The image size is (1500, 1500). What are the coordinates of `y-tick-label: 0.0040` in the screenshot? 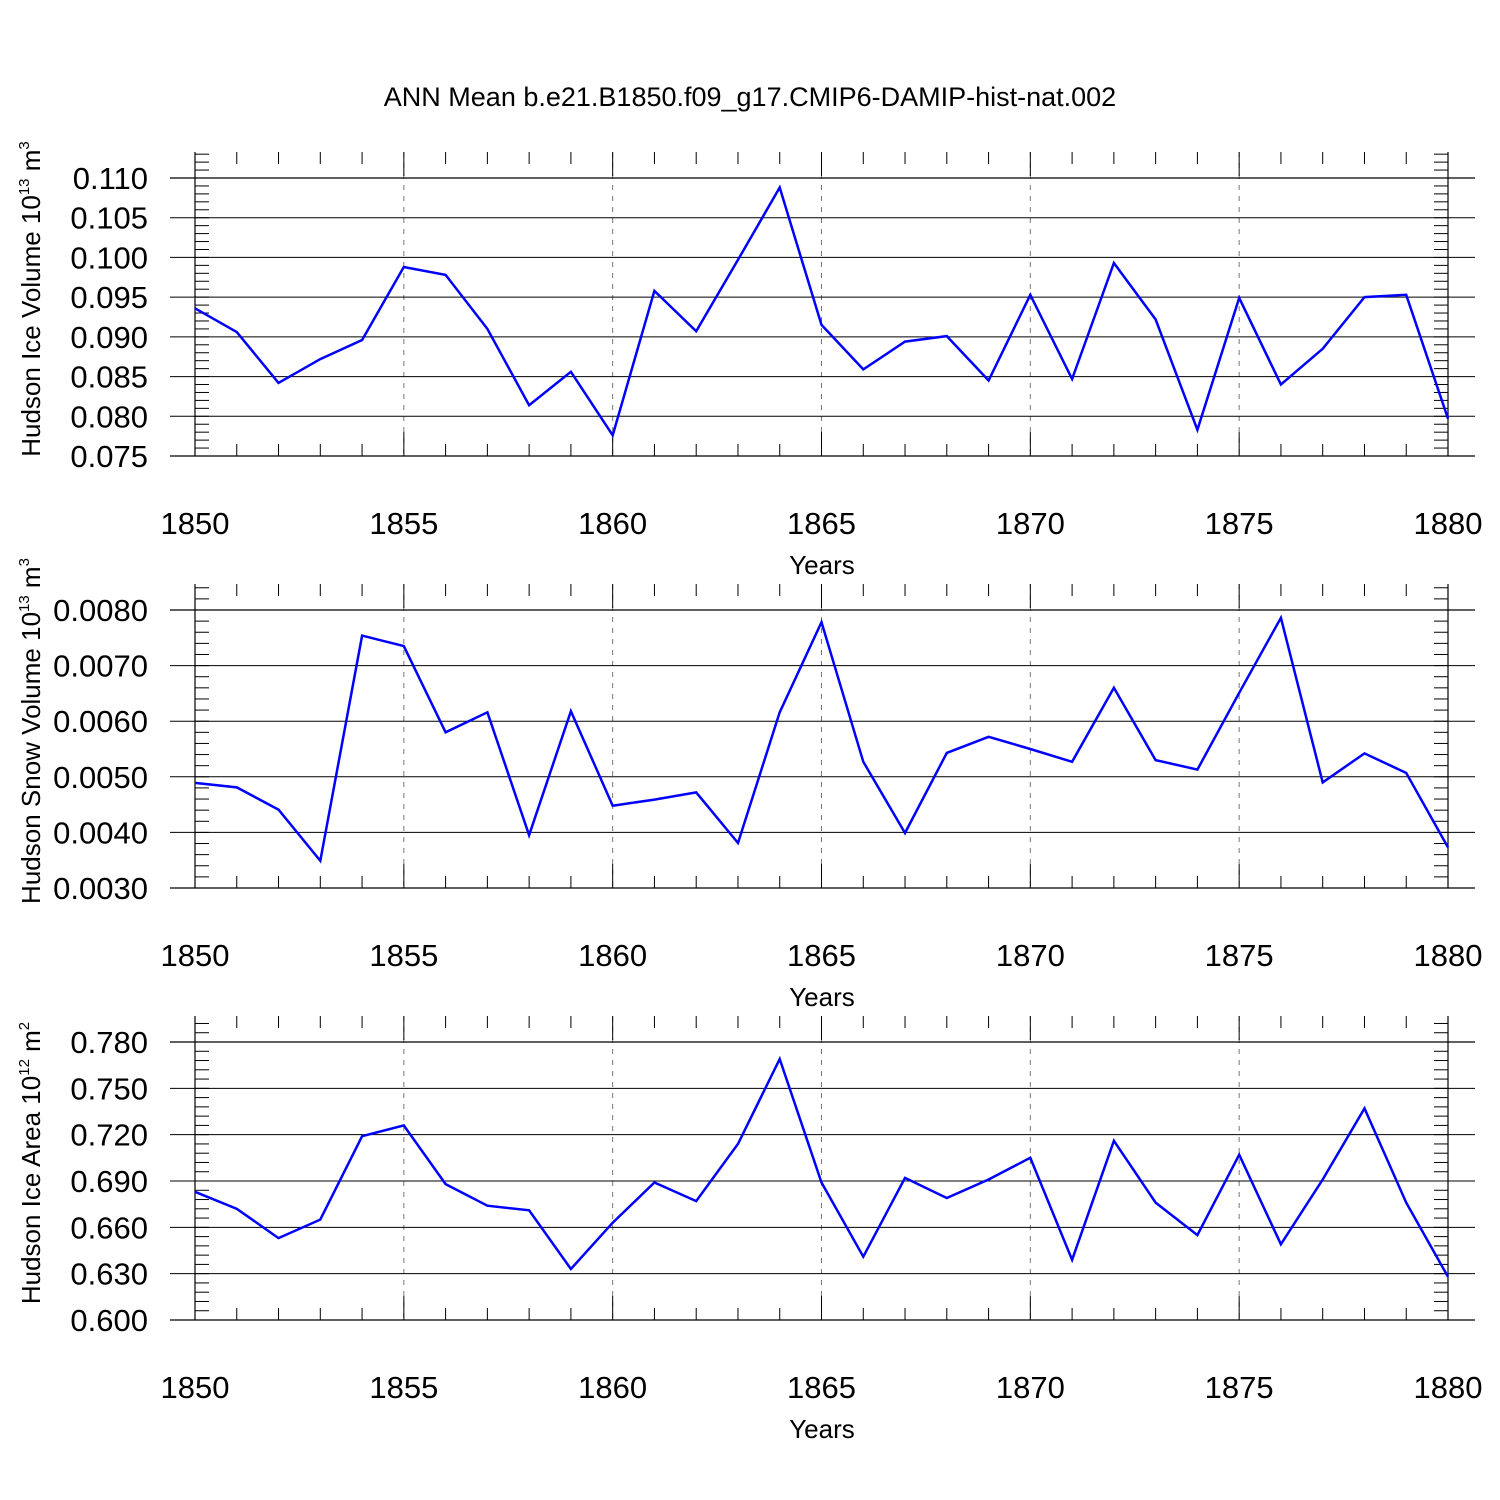 It's located at (100, 832).